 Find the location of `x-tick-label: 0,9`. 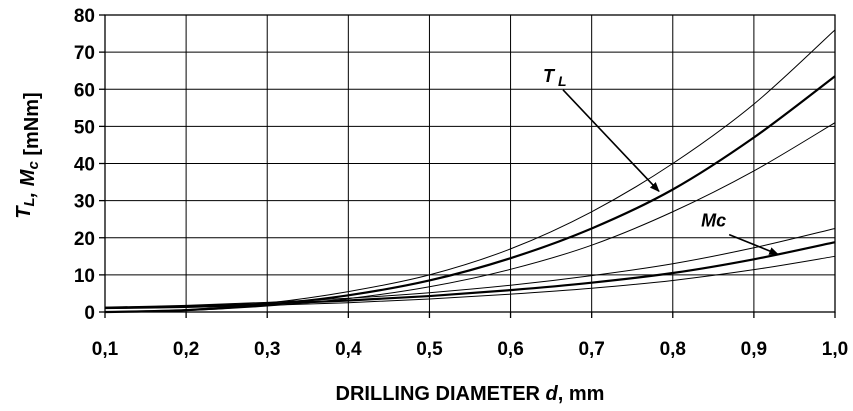

x-tick-label: 0,9 is located at coordinates (754, 349).